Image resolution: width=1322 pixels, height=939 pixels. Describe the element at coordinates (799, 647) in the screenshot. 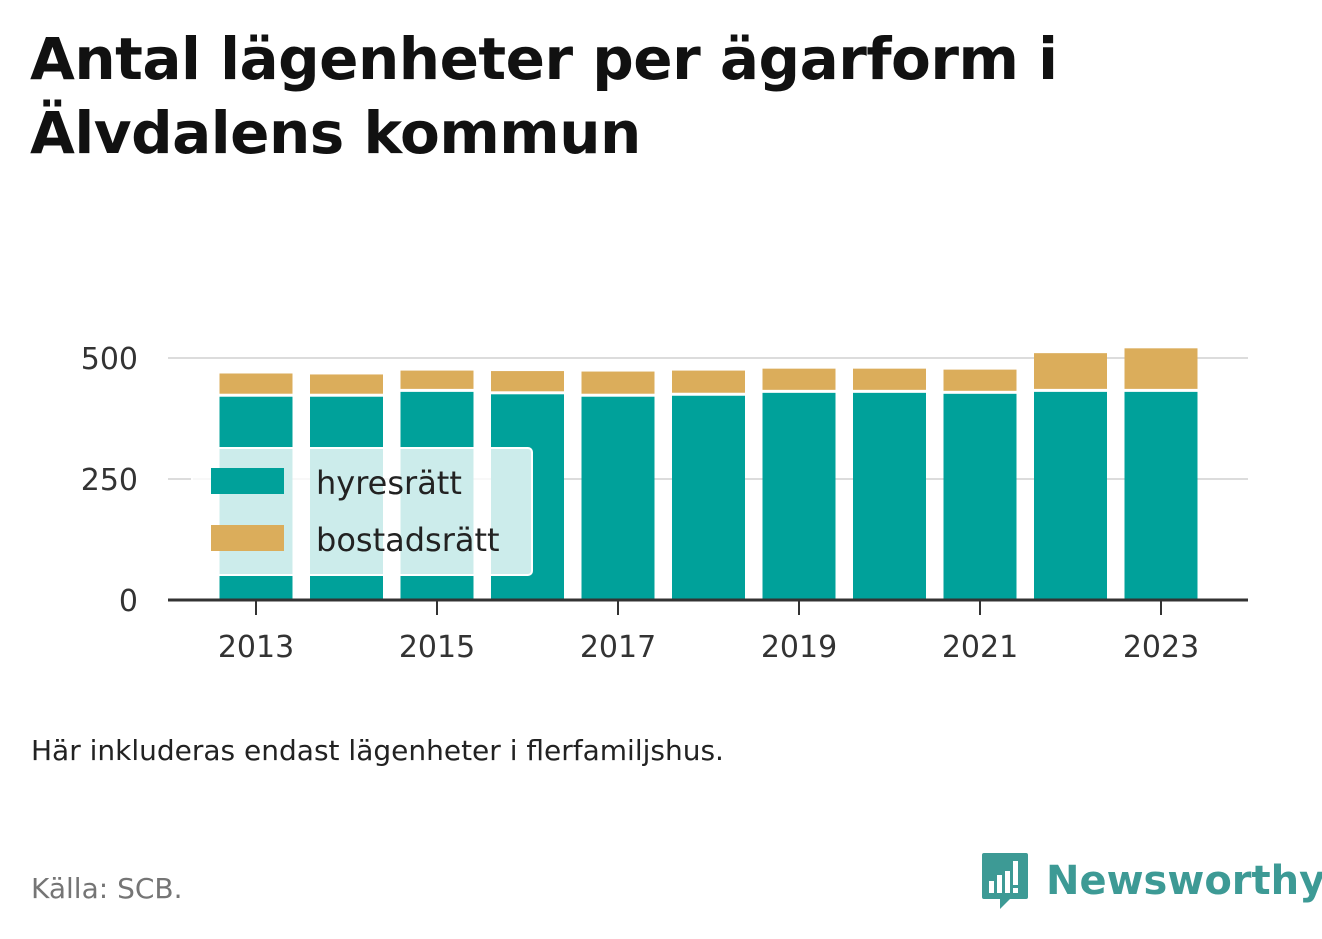

I see `x-tick-label: 2019` at that location.